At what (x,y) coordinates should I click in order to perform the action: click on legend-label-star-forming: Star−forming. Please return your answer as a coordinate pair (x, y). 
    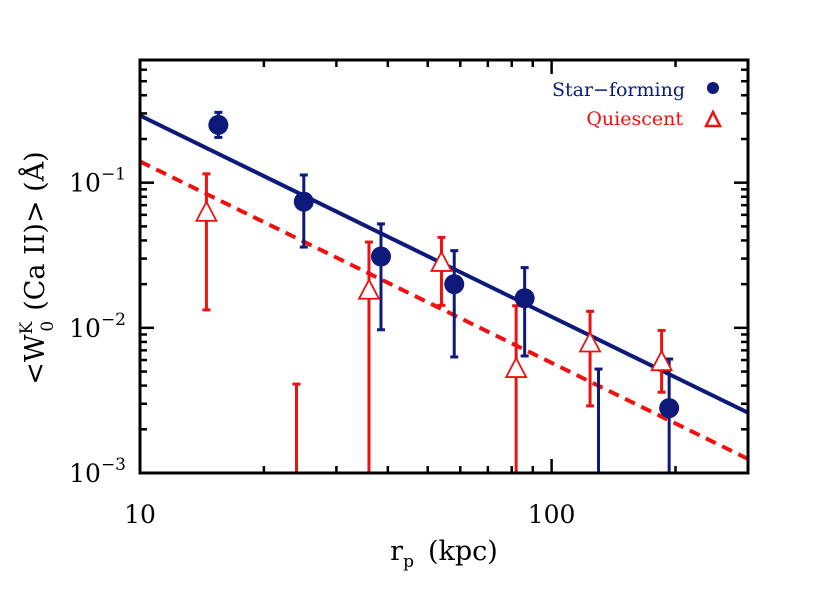
    Looking at the image, I should click on (618, 90).